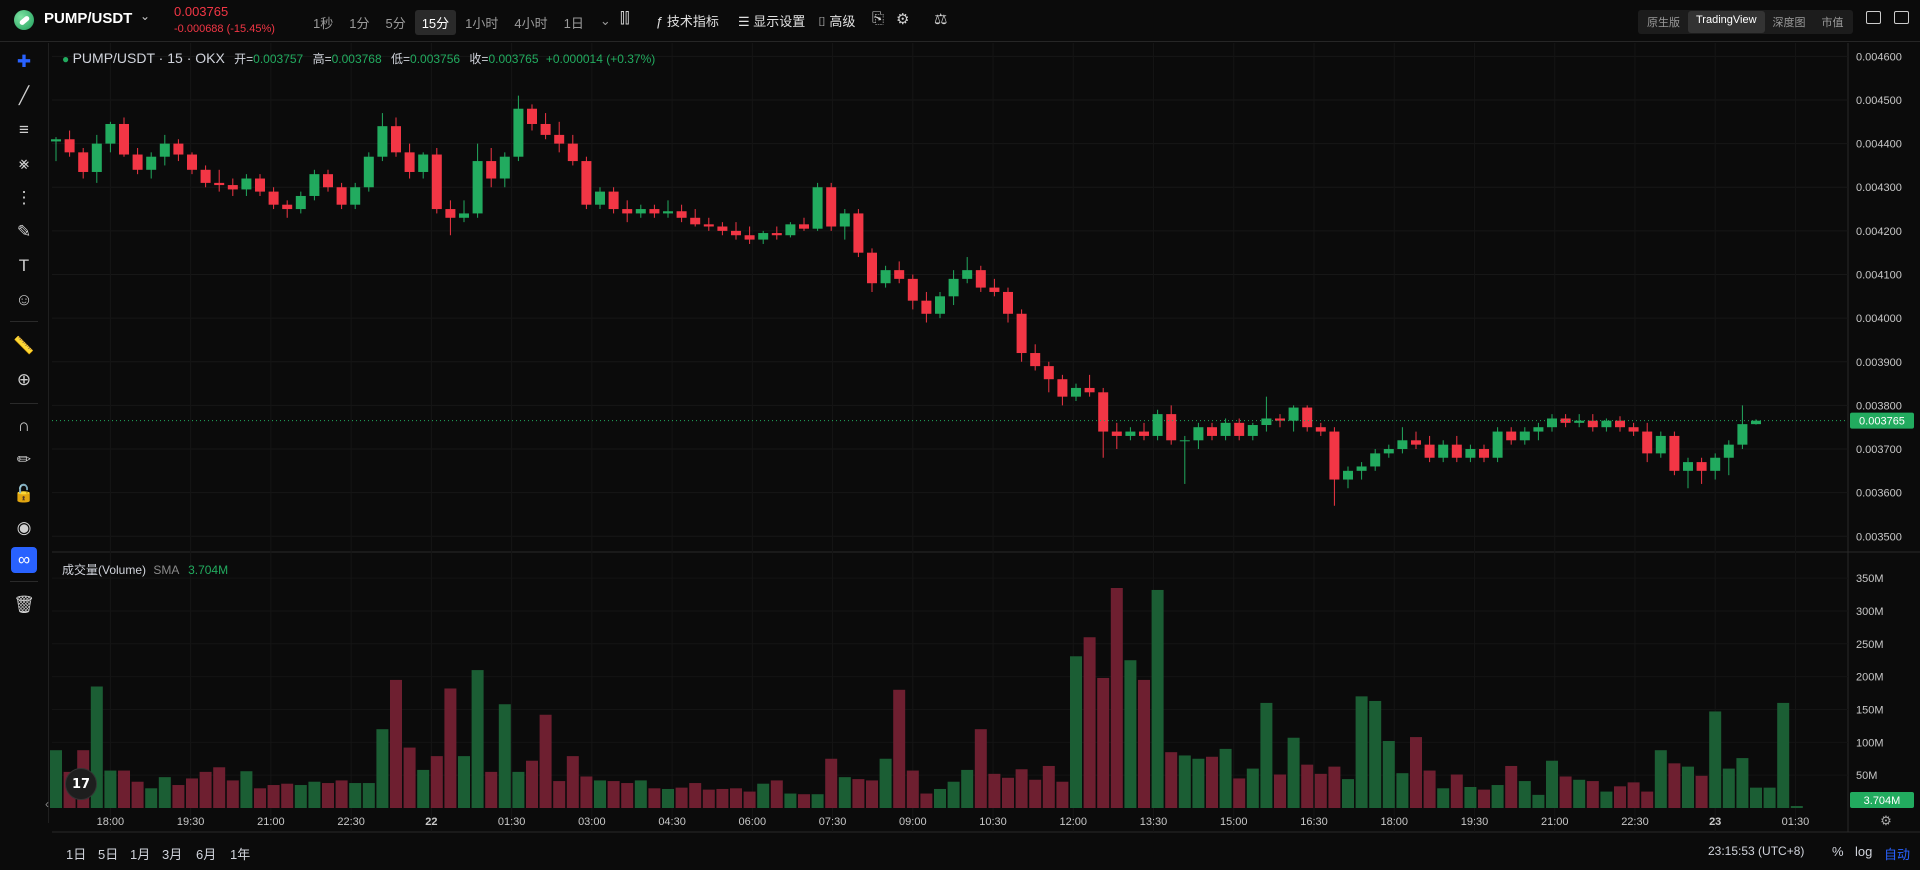 This screenshot has width=1920, height=870. Describe the element at coordinates (24, 527) in the screenshot. I see `eye-icon: ◉` at that location.